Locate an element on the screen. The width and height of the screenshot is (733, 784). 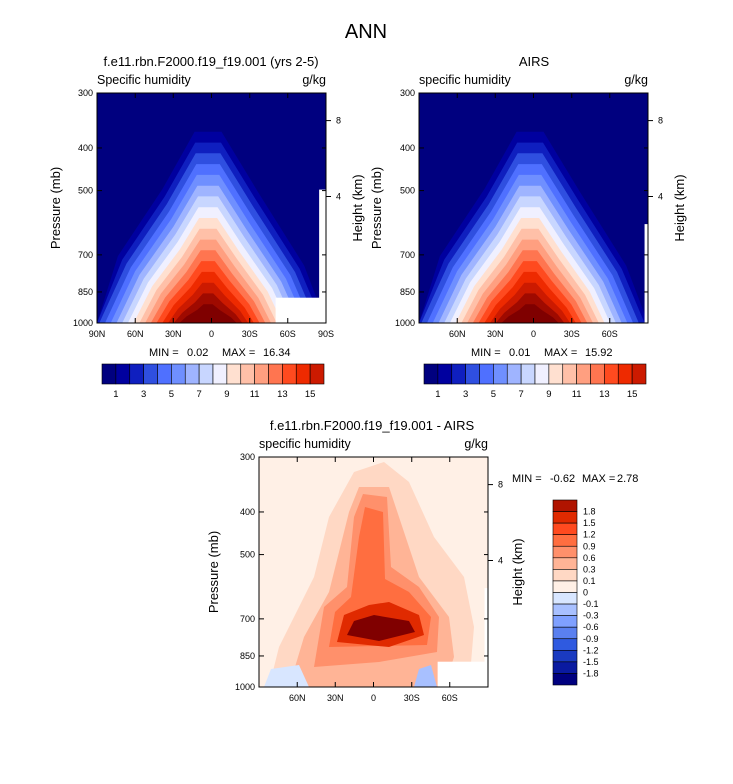
panel-model-ylabel: Pressure (mb) is located at coordinates (55, 208).